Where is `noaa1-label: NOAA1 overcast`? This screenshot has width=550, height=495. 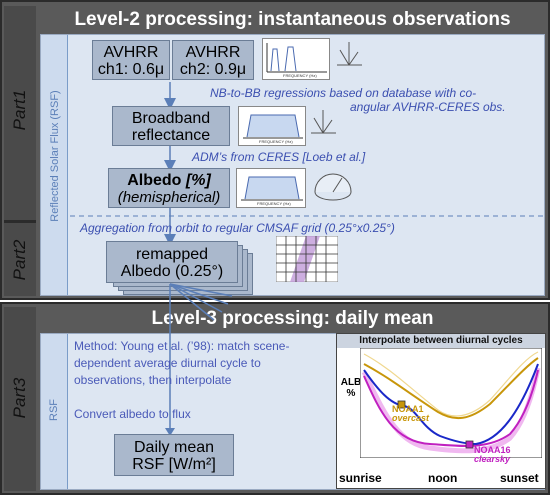
noaa1-label: NOAA1 overcast is located at coordinates (410, 414).